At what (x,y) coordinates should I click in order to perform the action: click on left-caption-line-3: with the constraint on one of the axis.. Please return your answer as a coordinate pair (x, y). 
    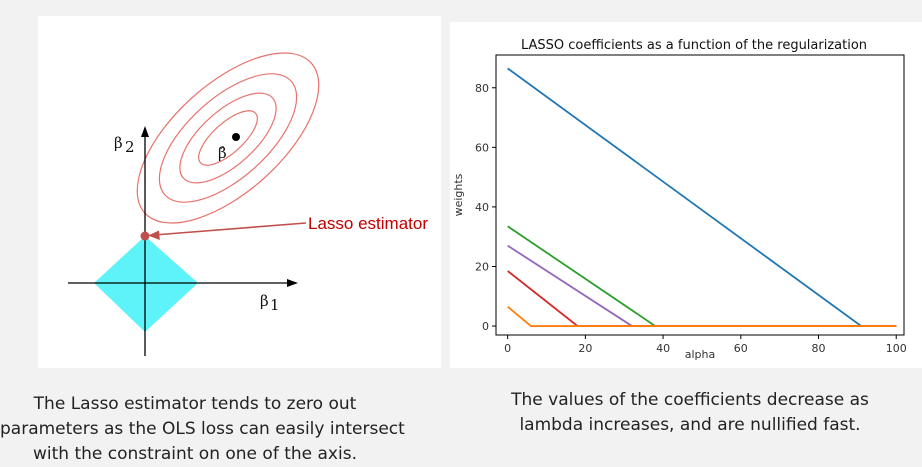
    Looking at the image, I should click on (195, 454).